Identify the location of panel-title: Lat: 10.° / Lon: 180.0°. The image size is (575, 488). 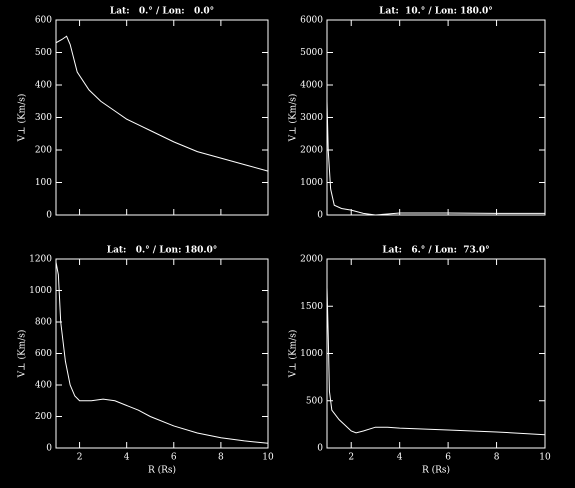
(436, 12).